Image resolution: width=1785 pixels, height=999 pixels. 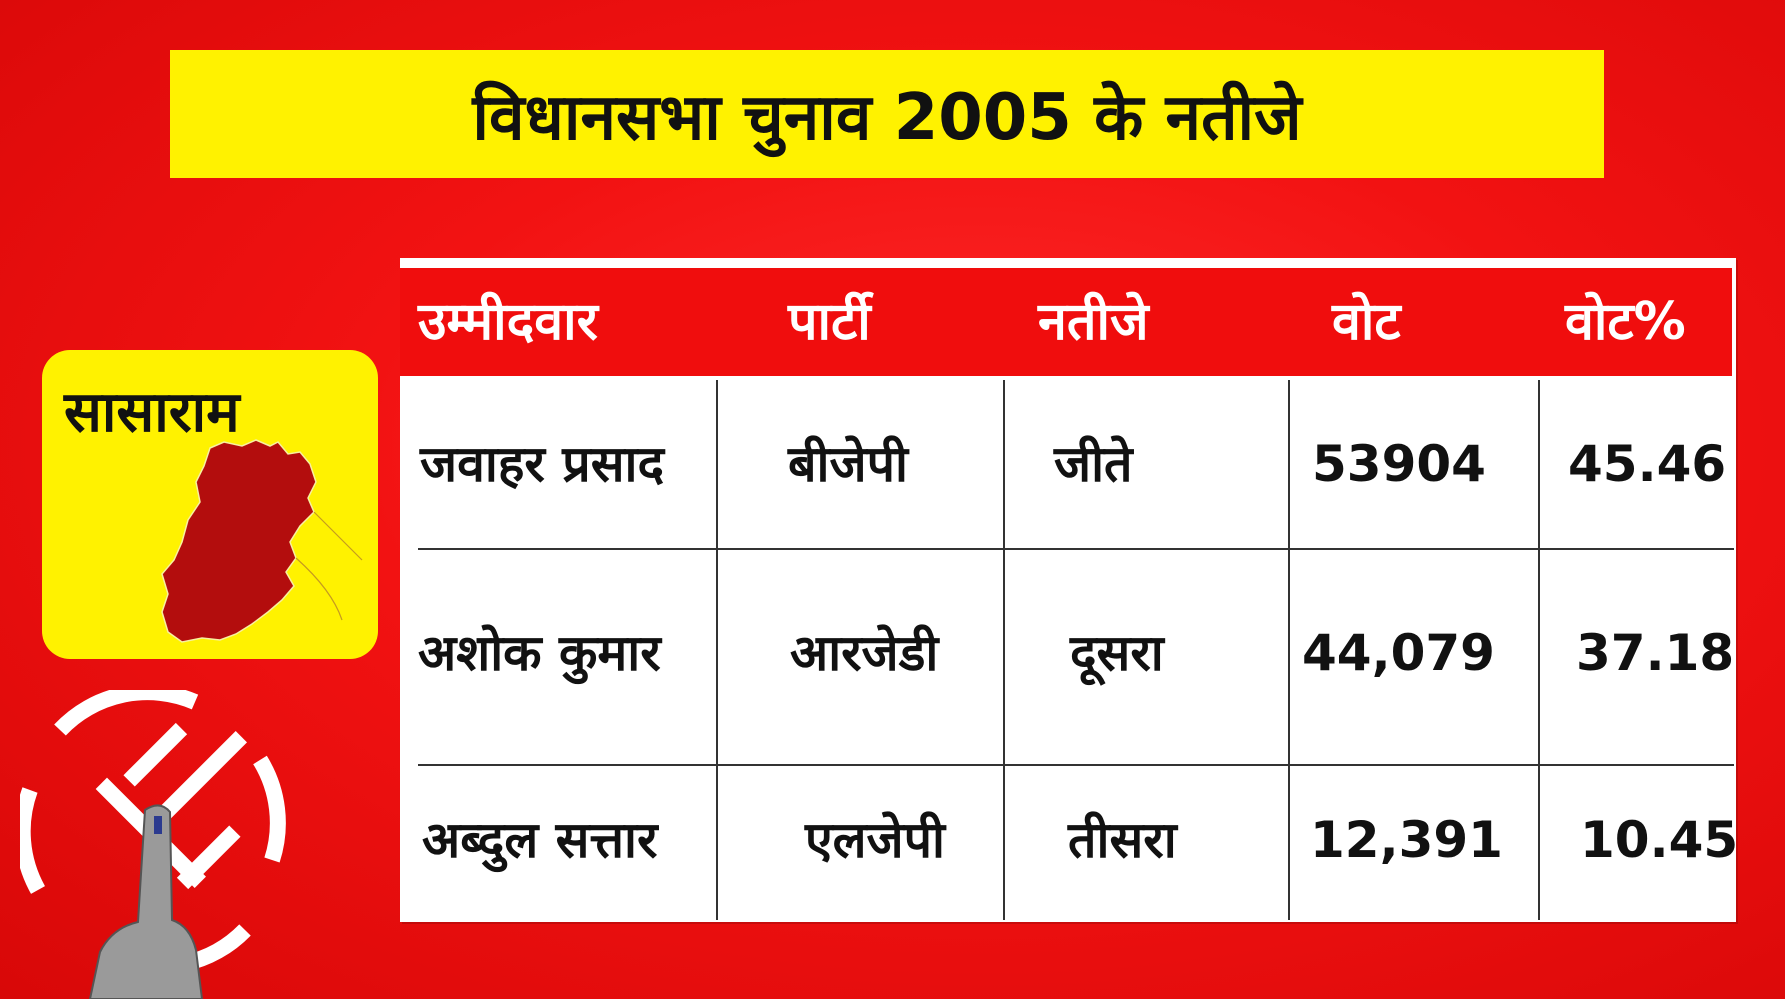 I want to click on vote-count: 44,079, so click(x=1398, y=653).